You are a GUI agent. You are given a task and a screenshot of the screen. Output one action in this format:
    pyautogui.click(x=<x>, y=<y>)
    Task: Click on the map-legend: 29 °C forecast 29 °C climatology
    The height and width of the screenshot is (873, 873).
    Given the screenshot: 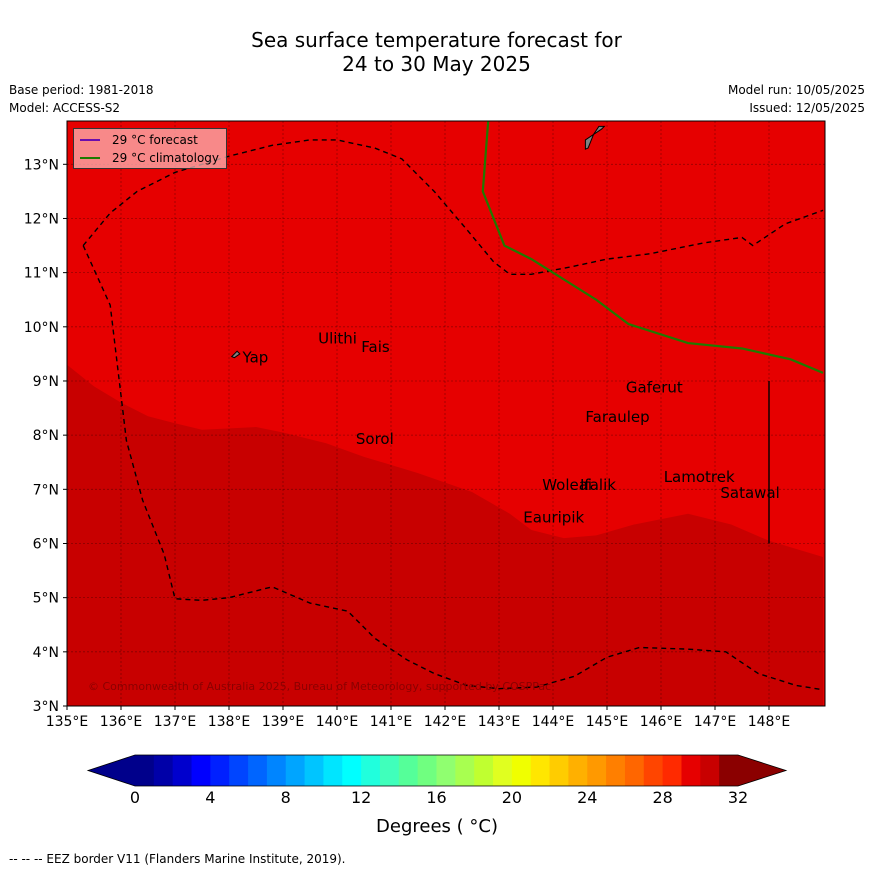 What is the action you would take?
    pyautogui.click(x=150, y=148)
    